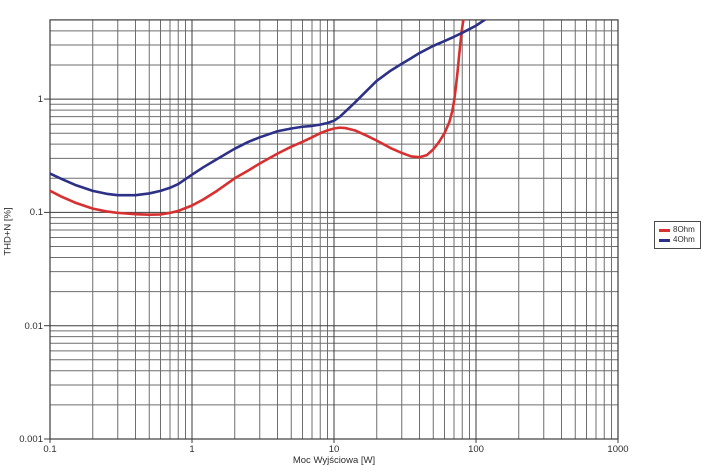 The width and height of the screenshot is (705, 473). Describe the element at coordinates (334, 460) in the screenshot. I see `x-axis-title: Moc Wyjściowa [W]` at that location.